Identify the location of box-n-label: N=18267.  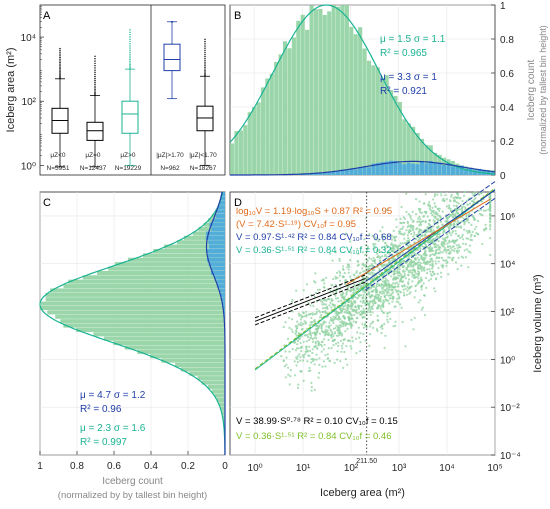
(203, 168).